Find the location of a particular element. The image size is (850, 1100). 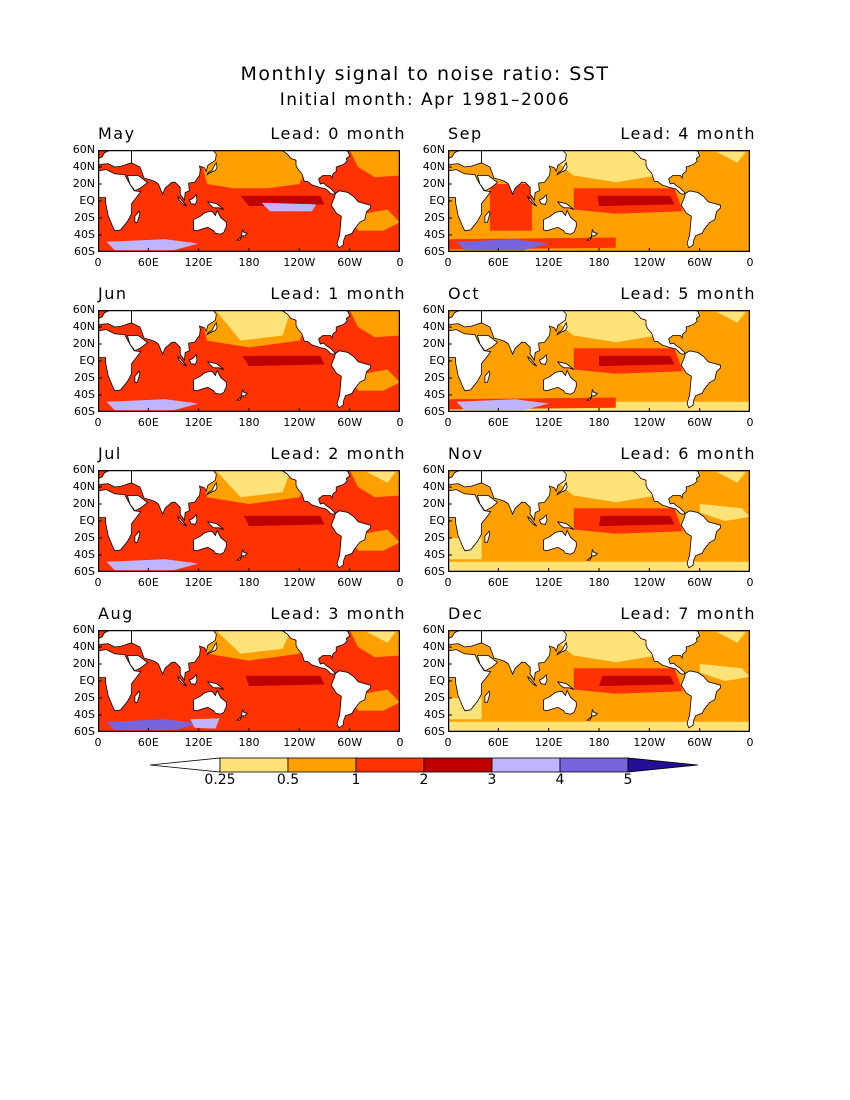

lon-tick-label: 120E is located at coordinates (548, 582).